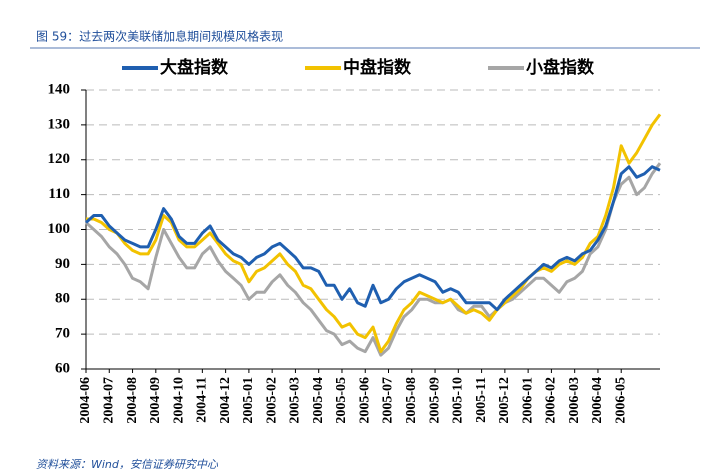 The width and height of the screenshot is (703, 474). Describe the element at coordinates (59, 159) in the screenshot. I see `y-tick-label: 120` at that location.